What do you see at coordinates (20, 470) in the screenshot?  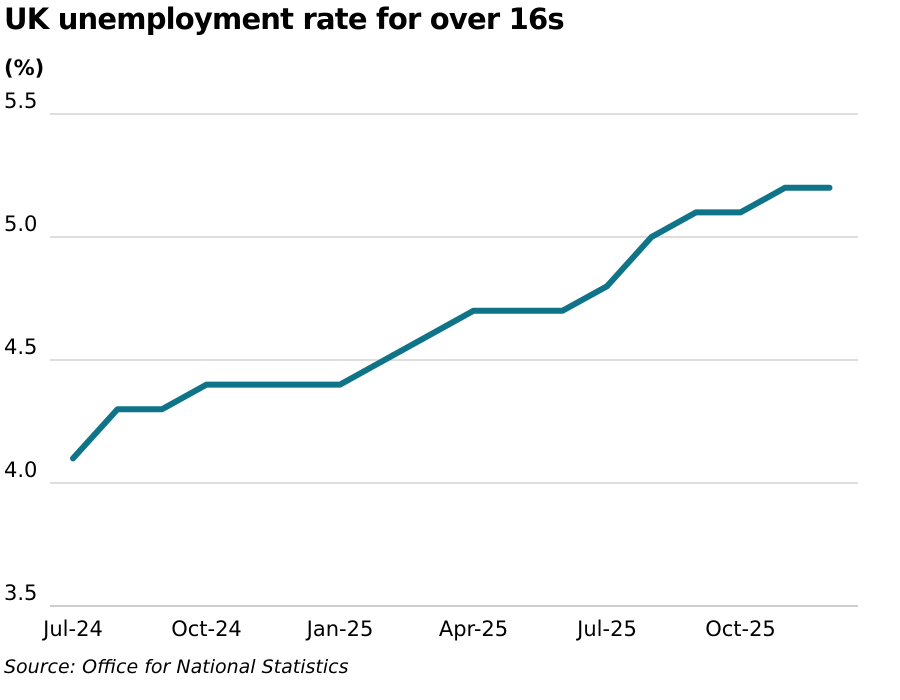 I see `y-tick-label: 4.0` at bounding box center [20, 470].